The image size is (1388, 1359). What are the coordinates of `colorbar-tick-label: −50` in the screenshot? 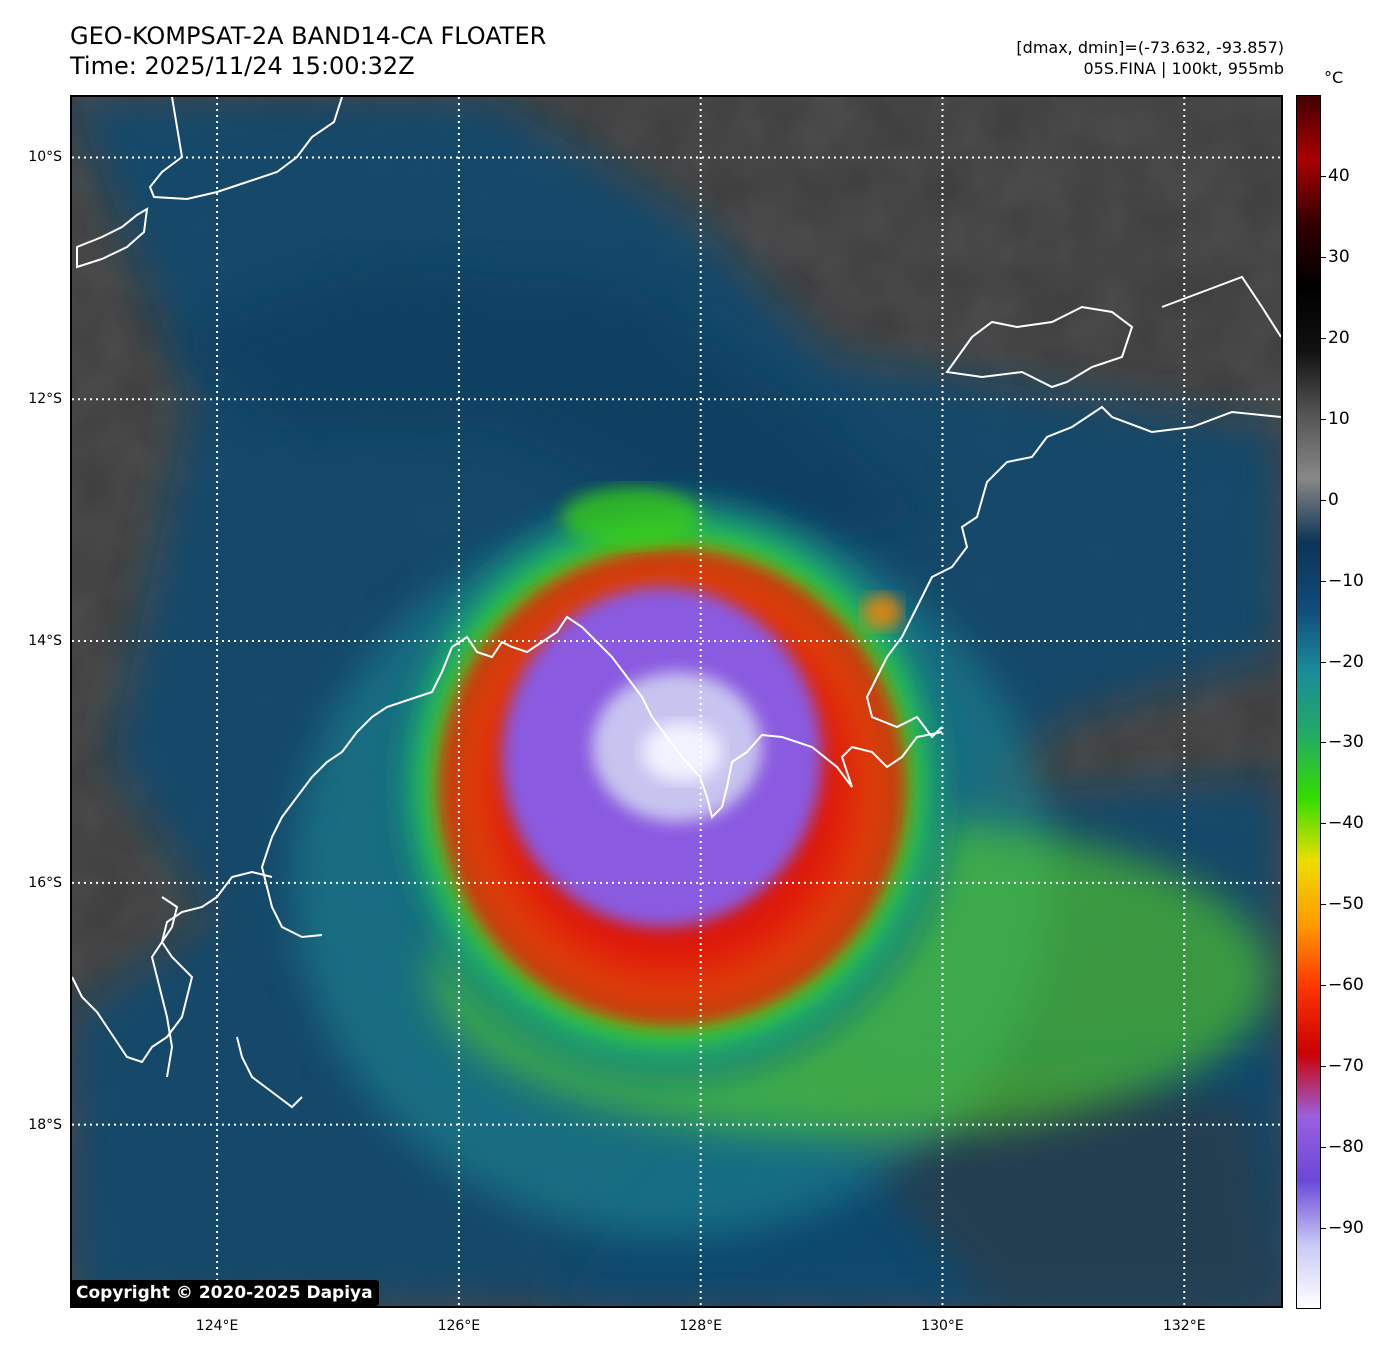 It's located at (1346, 904).